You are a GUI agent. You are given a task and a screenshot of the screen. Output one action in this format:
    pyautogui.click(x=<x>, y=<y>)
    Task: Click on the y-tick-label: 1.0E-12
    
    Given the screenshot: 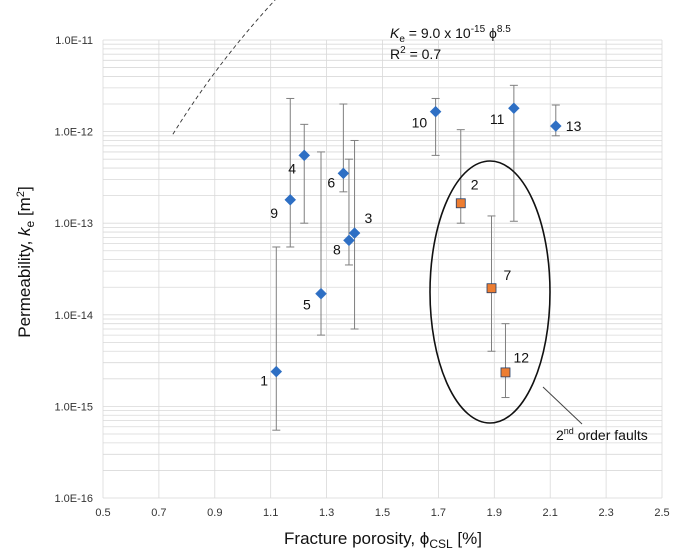 What is the action you would take?
    pyautogui.click(x=73, y=133)
    